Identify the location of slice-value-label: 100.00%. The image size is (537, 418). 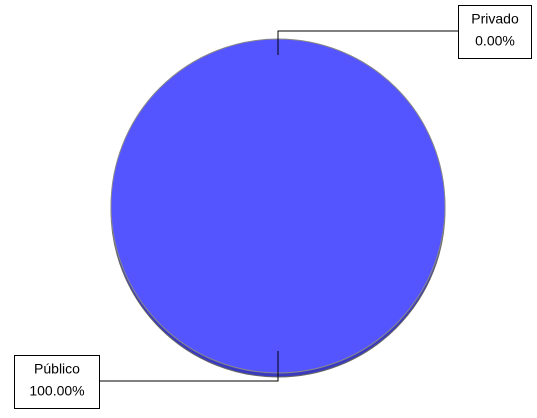
(56, 391).